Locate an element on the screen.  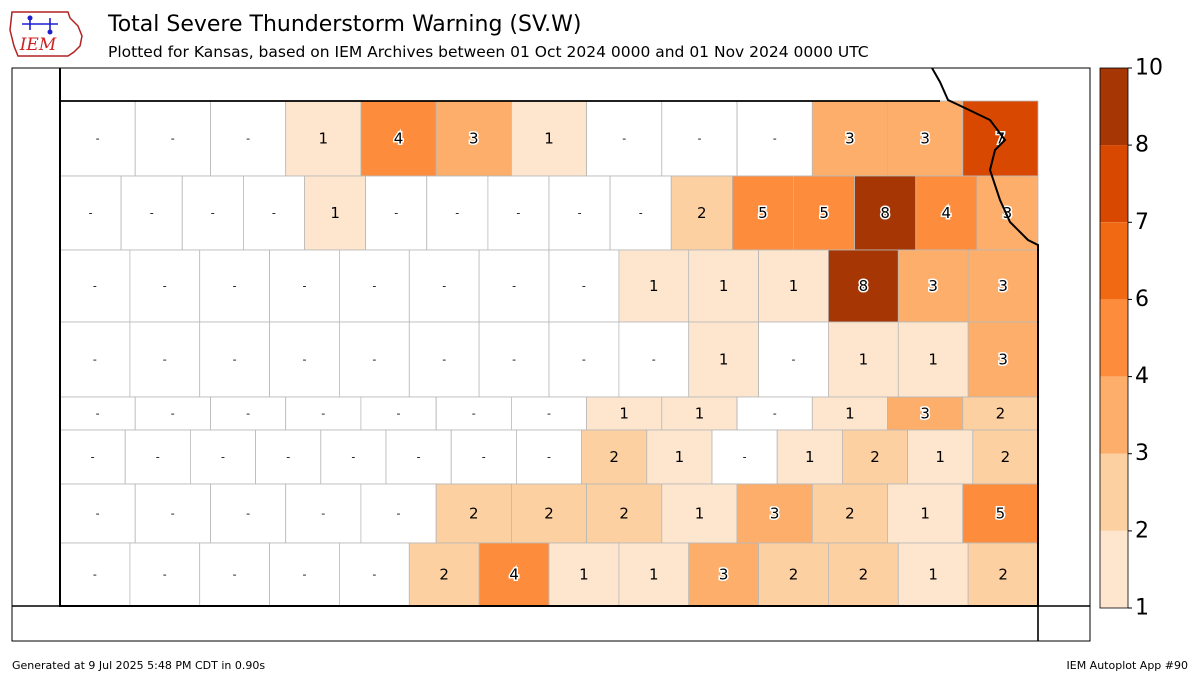
county-value-r5-c13: 1 is located at coordinates (940, 457).